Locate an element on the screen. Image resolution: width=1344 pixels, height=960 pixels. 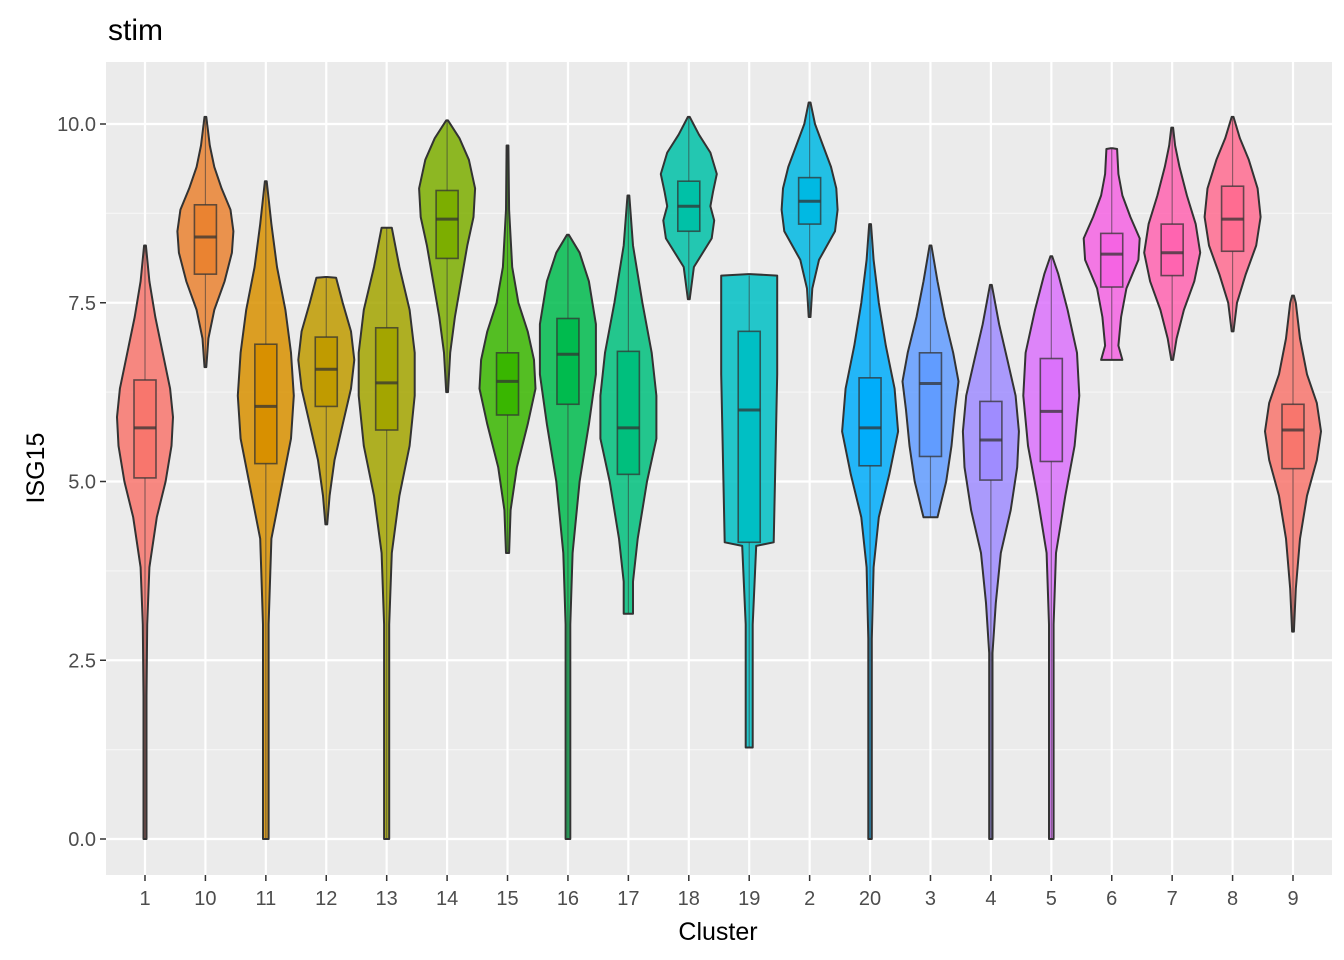
x-tick-label: 1 is located at coordinates (144, 899).